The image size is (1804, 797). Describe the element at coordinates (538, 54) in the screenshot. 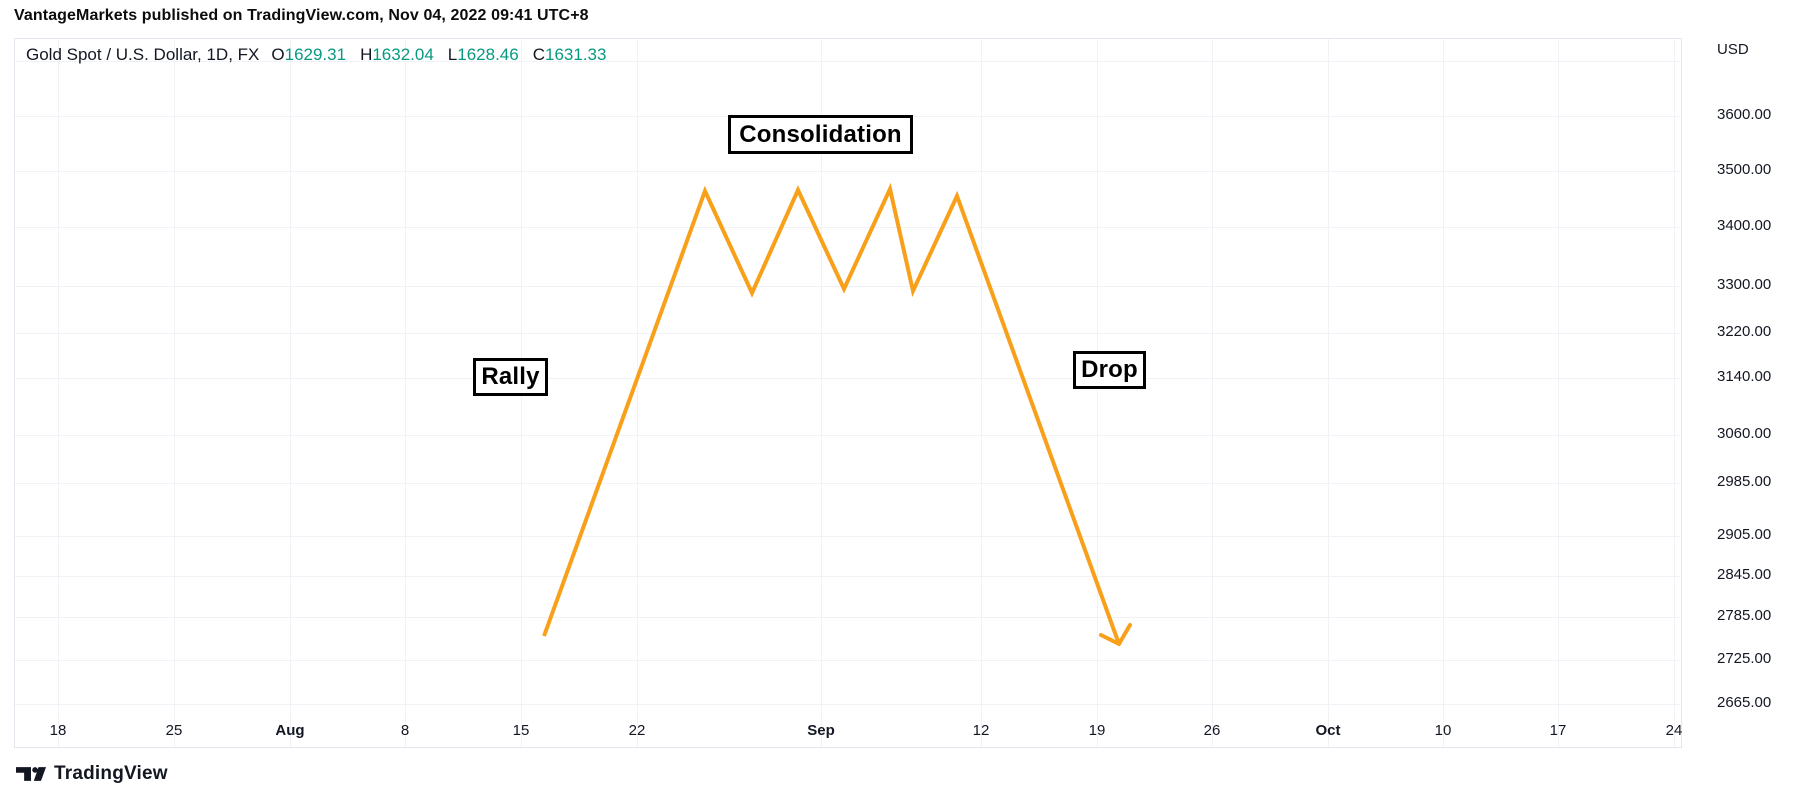

I see `ohlc-key: C` at that location.